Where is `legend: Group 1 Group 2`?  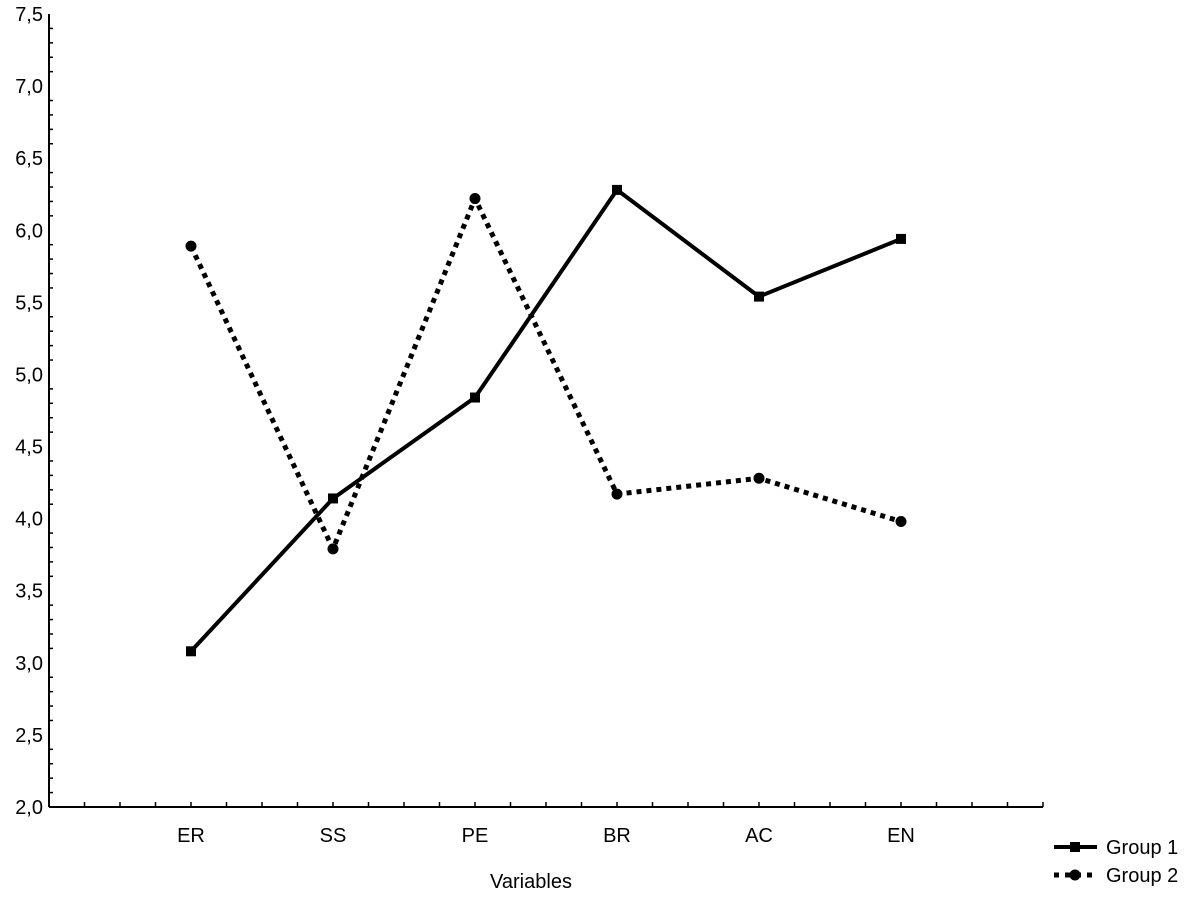 legend: Group 1 Group 2 is located at coordinates (1116, 862).